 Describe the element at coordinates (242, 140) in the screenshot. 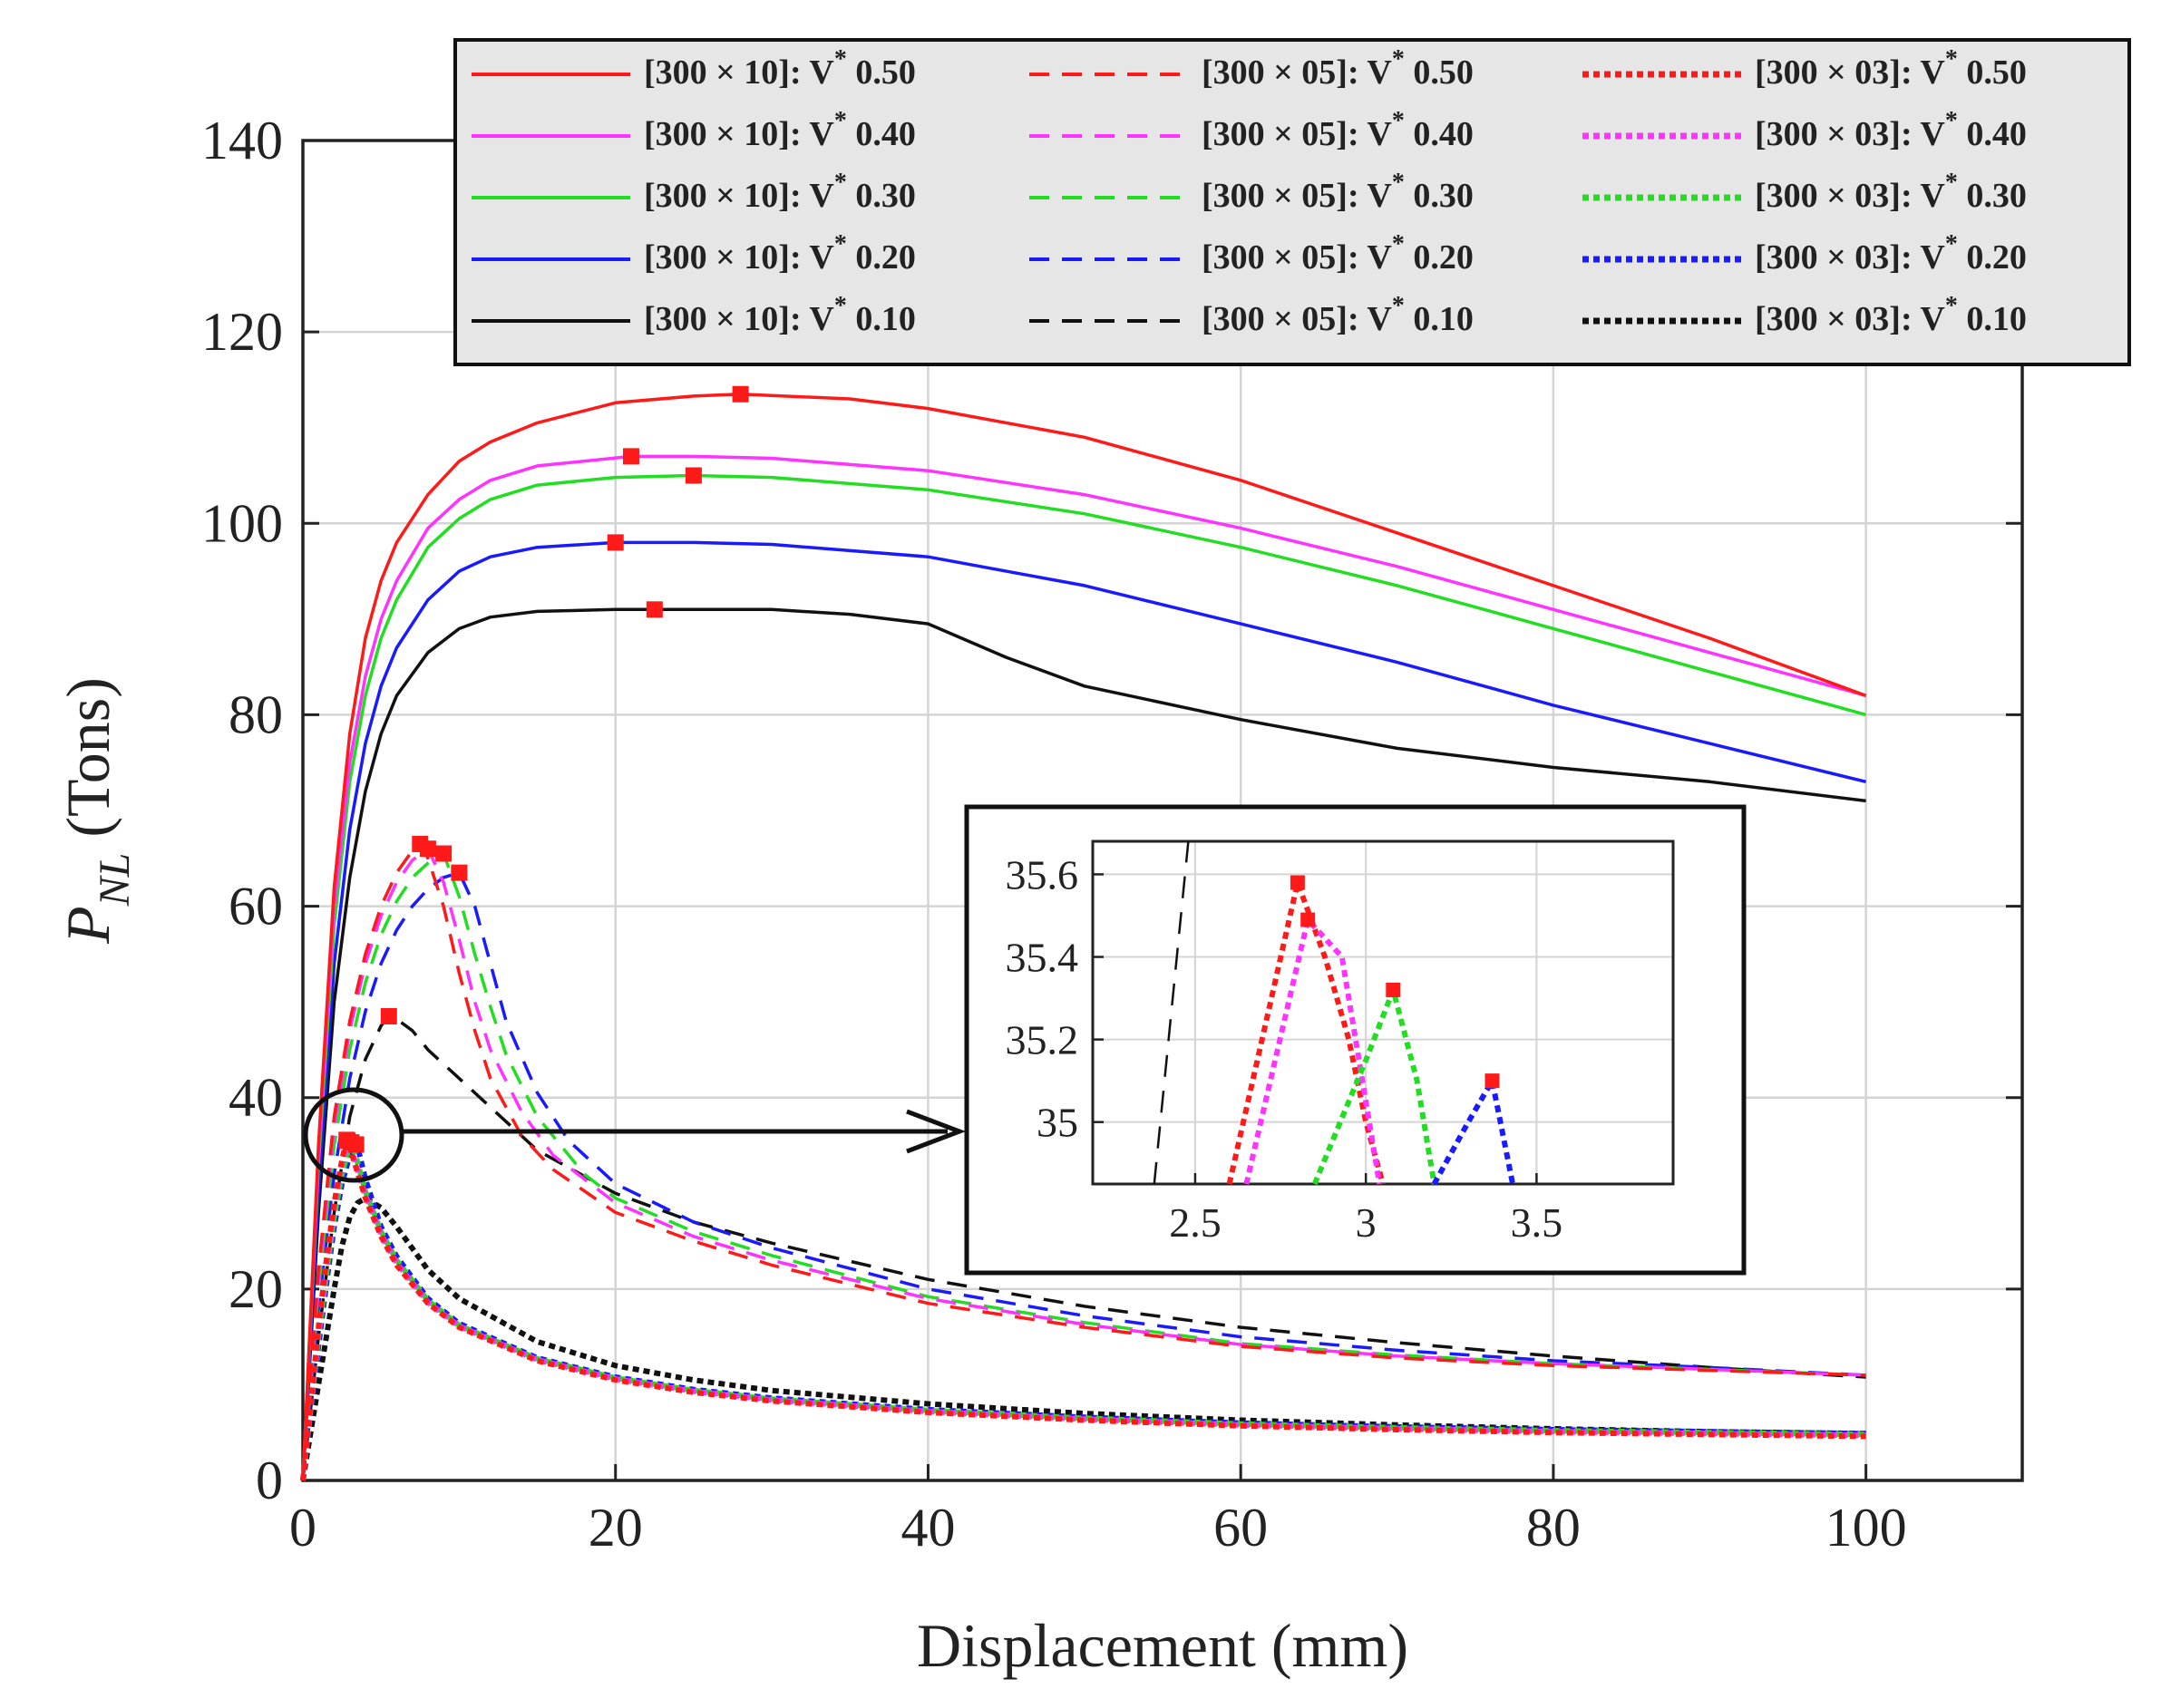

I see `y-tick-label: 140` at that location.